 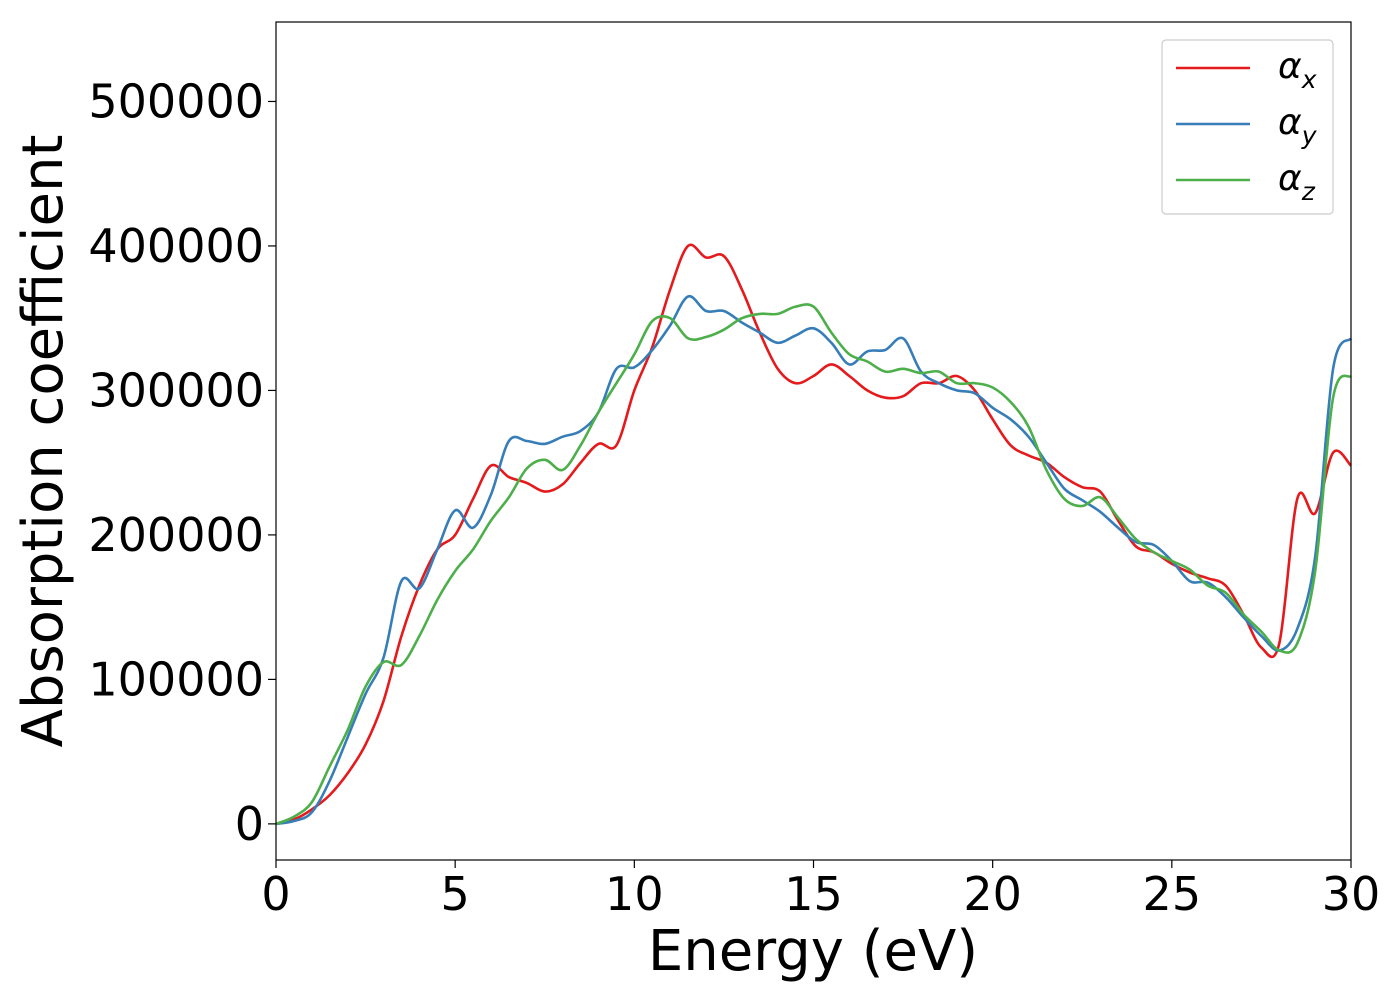 What do you see at coordinates (275, 894) in the screenshot?
I see `x-tick-label: 0` at bounding box center [275, 894].